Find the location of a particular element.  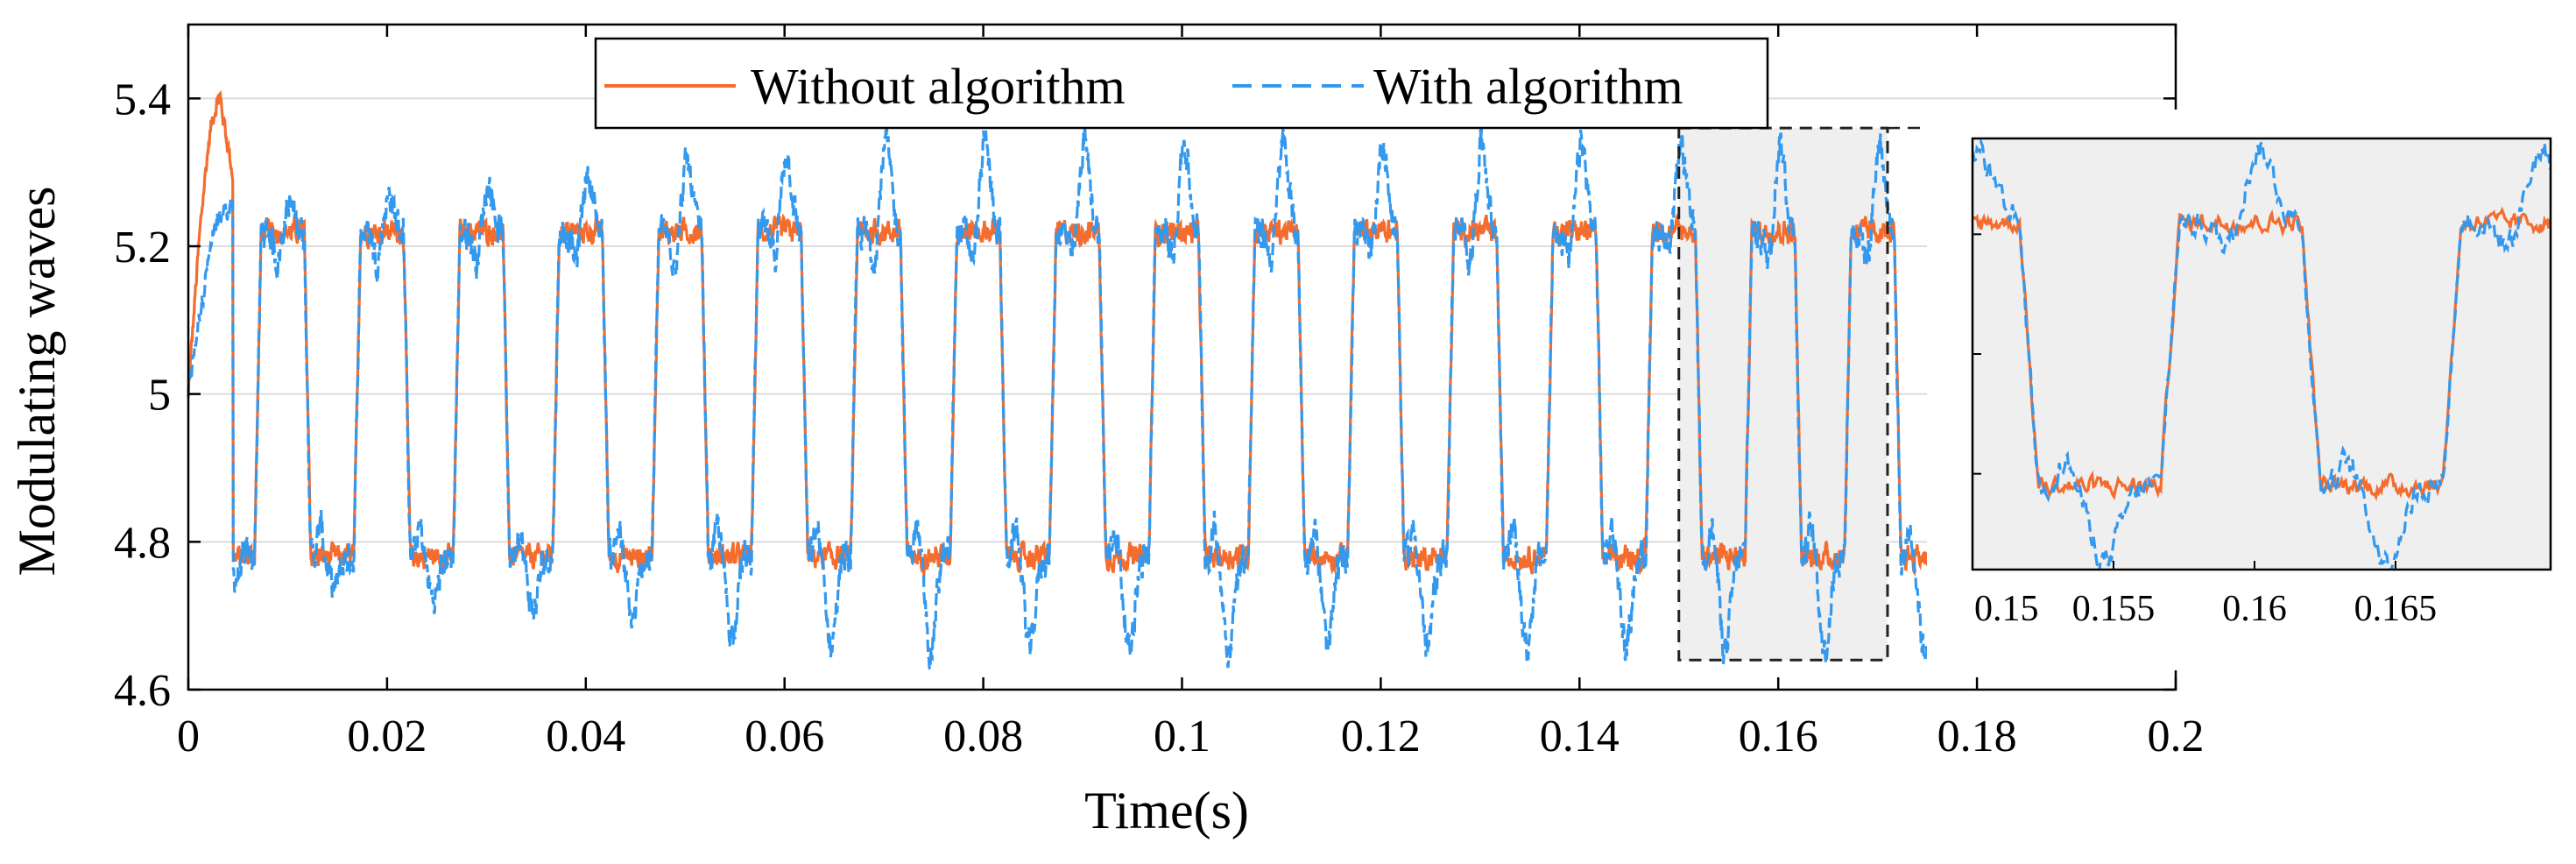

zoom-region-border is located at coordinates (1783, 394).